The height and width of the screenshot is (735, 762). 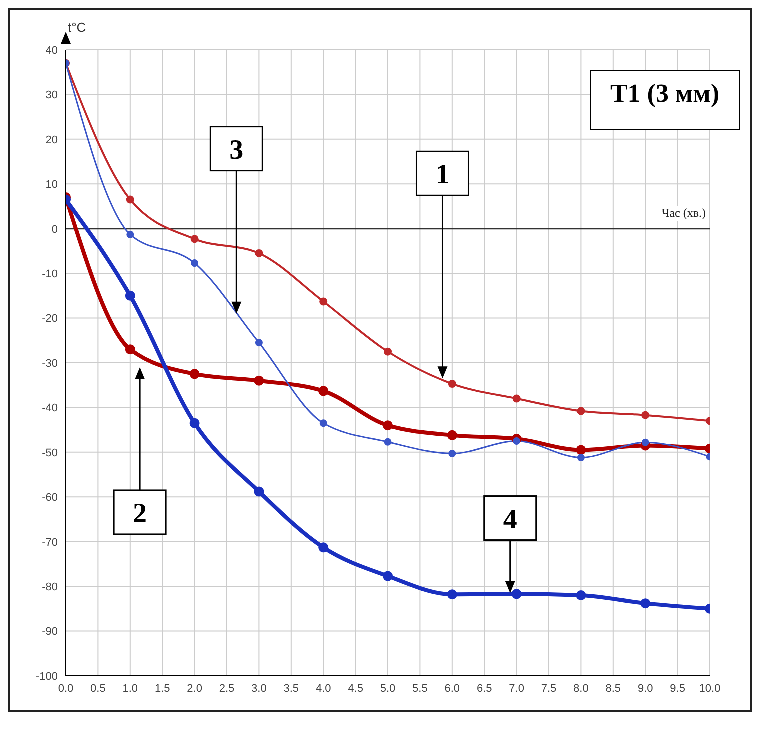 I want to click on x-tick-label: 5.5, so click(x=420, y=688).